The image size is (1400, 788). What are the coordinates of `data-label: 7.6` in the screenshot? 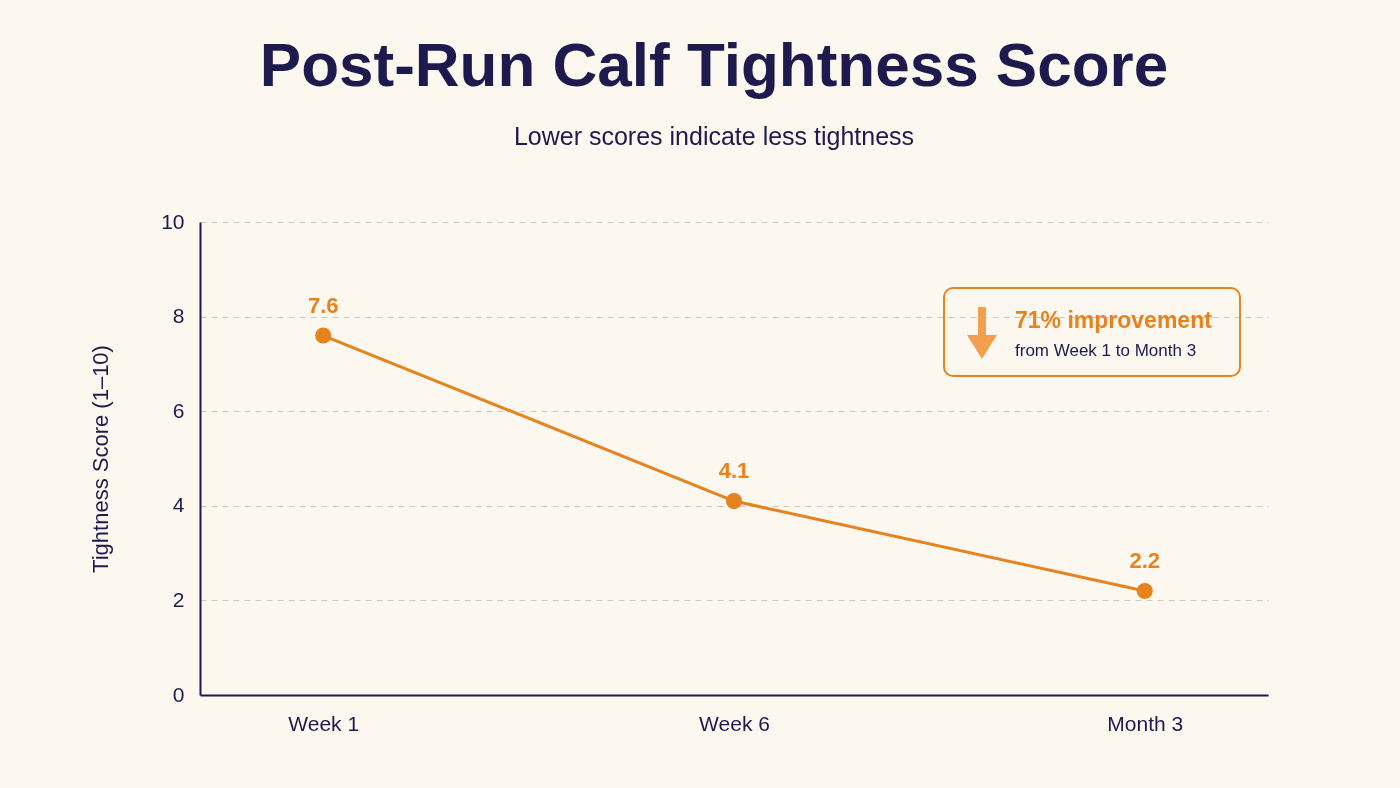 It's located at (323, 305).